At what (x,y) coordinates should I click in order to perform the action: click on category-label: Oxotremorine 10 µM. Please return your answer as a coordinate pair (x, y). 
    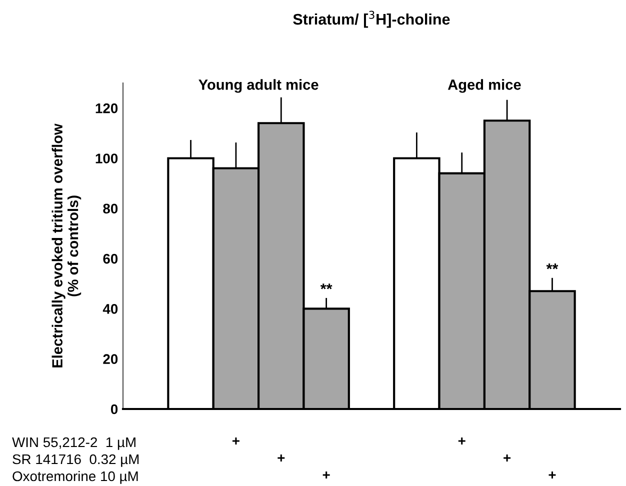
    Looking at the image, I should click on (75, 477).